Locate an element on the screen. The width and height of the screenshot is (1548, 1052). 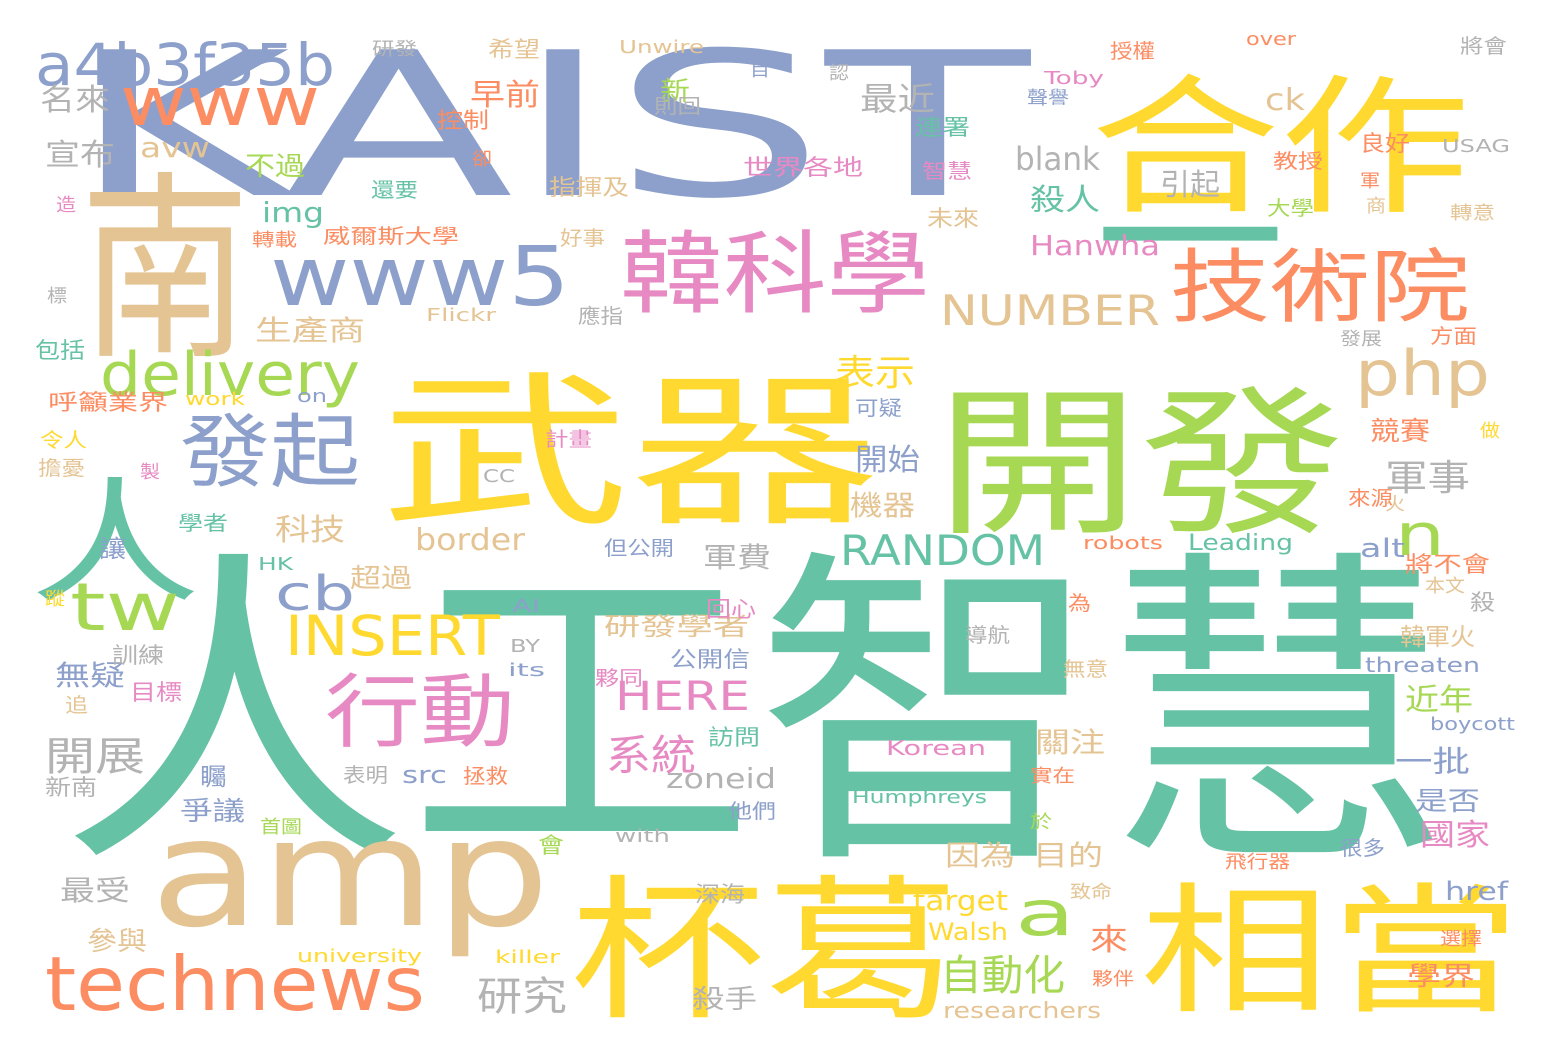
word-160: USAG is located at coordinates (1476, 146).